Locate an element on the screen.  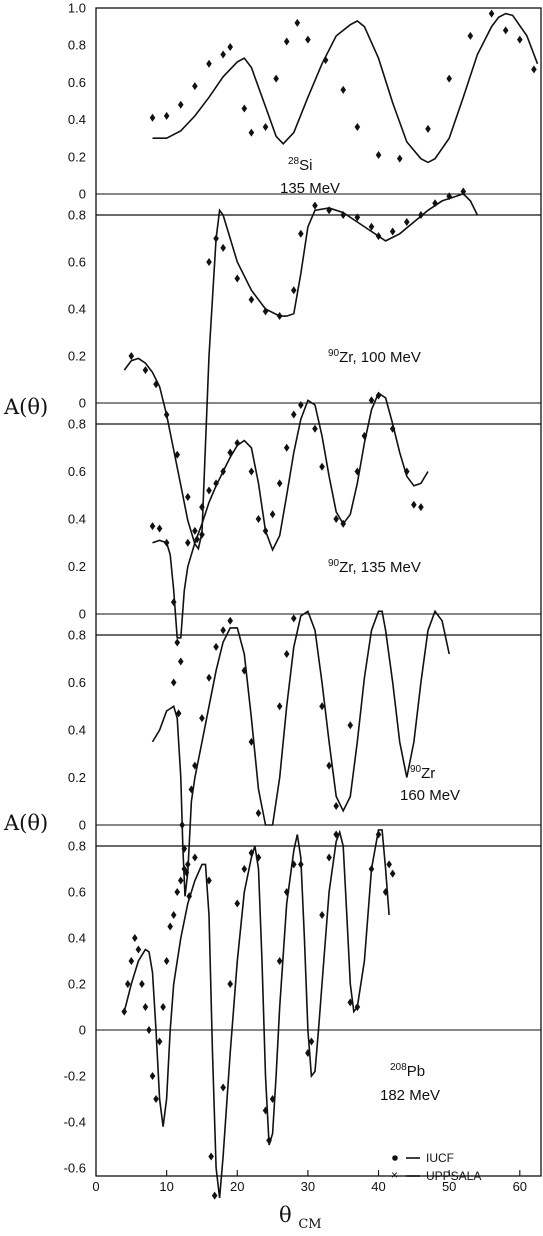
legend: IUCF × UPPSALA is located at coordinates (436, 1167).